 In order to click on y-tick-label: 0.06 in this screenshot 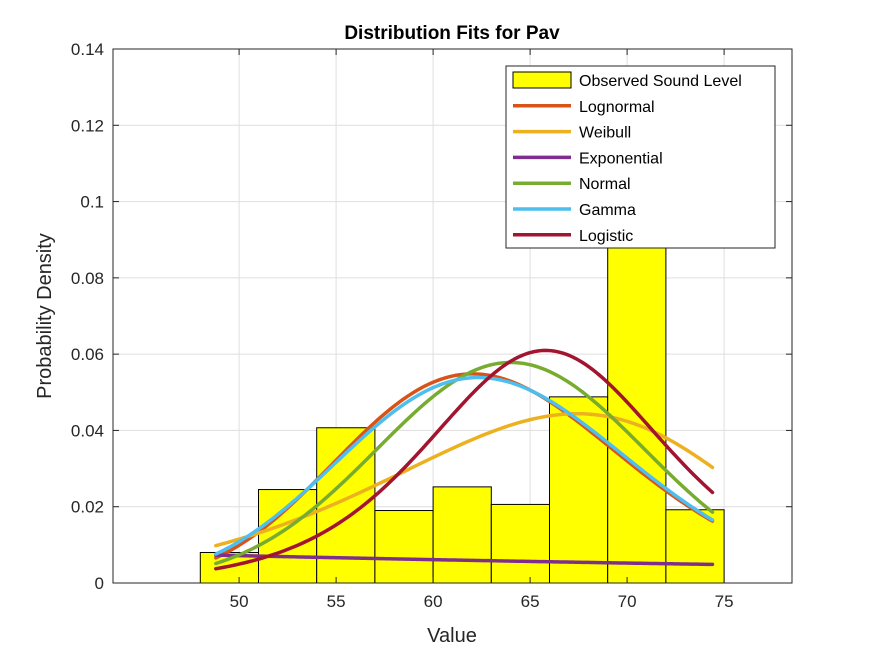, I will do `click(87, 354)`.